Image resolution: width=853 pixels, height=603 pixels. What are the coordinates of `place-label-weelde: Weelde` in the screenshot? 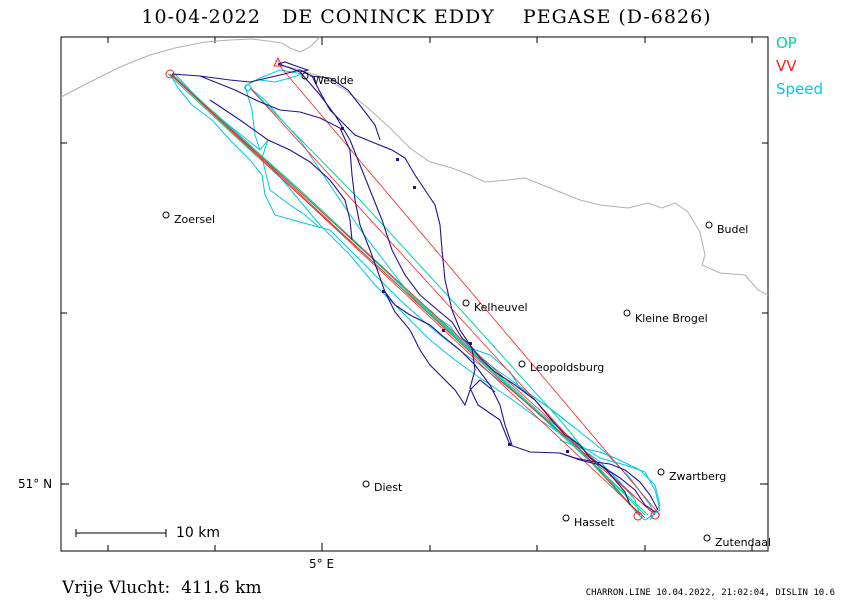 It's located at (333, 80).